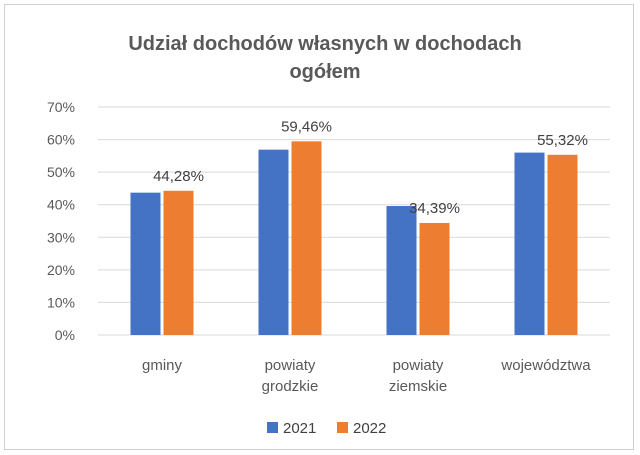 The width and height of the screenshot is (640, 455). I want to click on legend-label-2022: 2022, so click(369, 428).